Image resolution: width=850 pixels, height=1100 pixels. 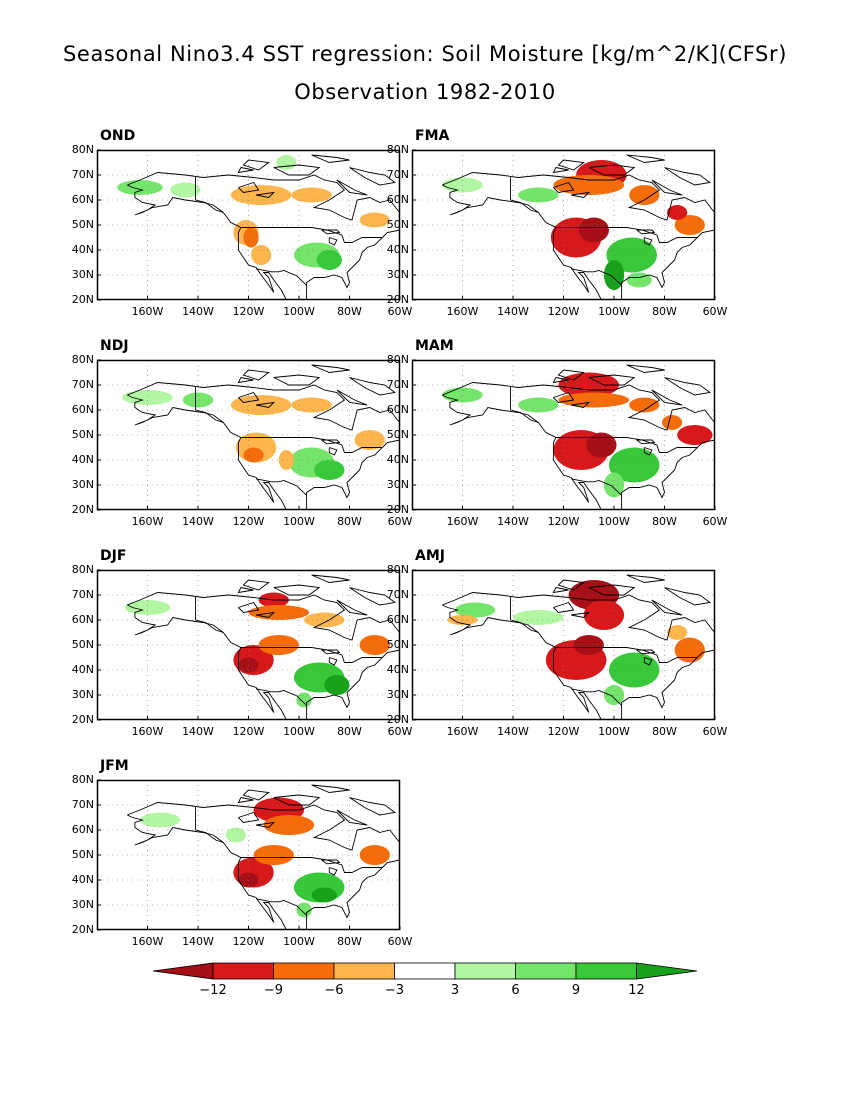 I want to click on colorbar-tick-label: 3, so click(x=455, y=990).